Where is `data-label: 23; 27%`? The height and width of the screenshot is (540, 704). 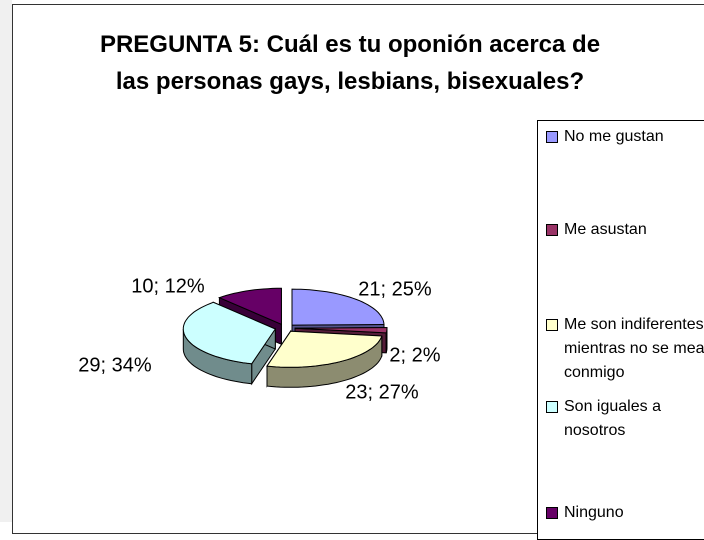
data-label: 23; 27% is located at coordinates (382, 392).